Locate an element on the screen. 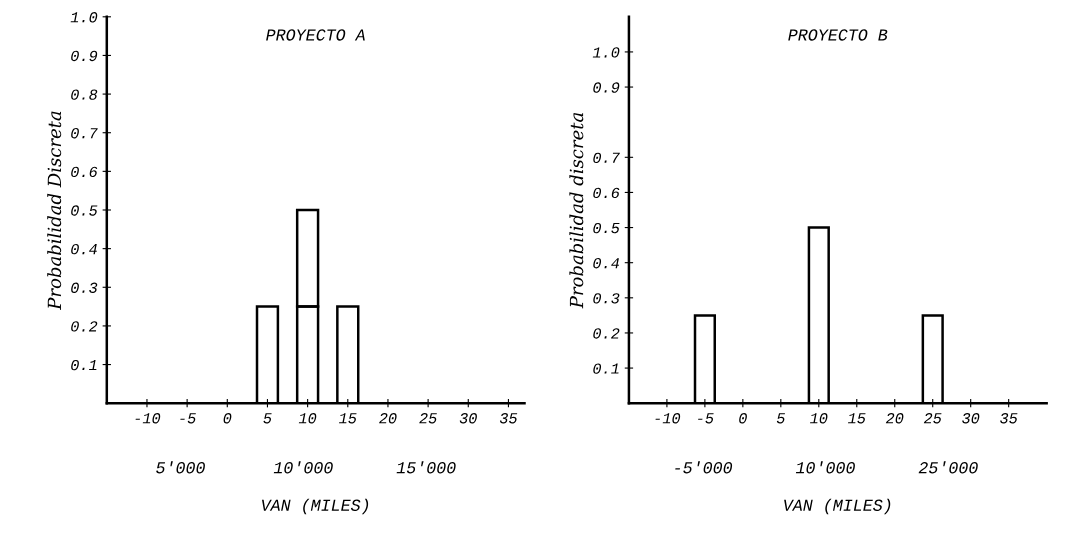  text: PROYECTO A is located at coordinates (315, 35).